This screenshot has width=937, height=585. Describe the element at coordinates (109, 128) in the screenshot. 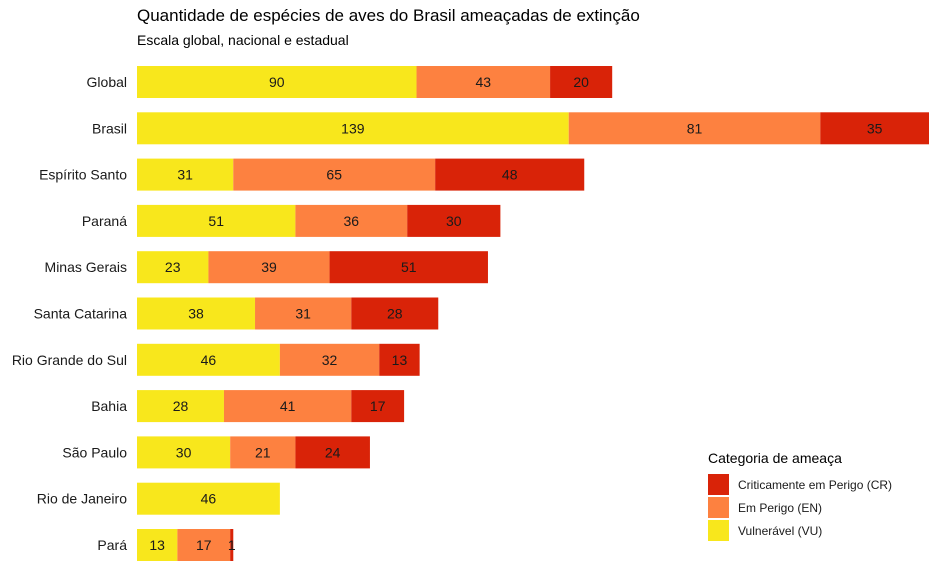

I see `category-label-brasil: Brasil` at that location.